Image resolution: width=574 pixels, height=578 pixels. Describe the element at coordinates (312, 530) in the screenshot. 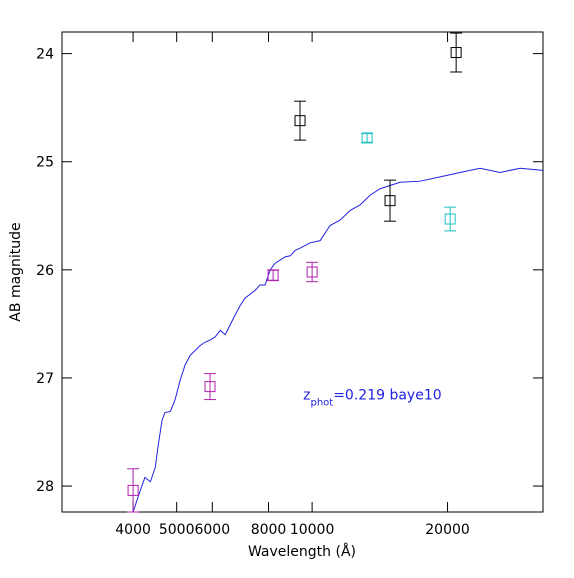

I see `x-tick-label: 10000` at that location.